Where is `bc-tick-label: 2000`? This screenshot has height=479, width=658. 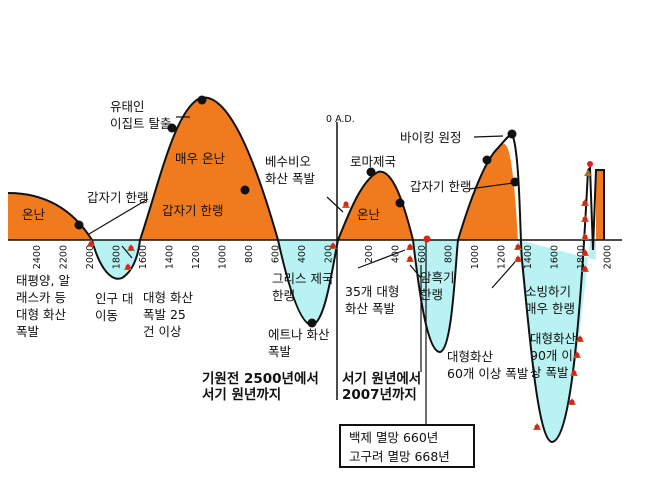
bc-tick-label: 2000 is located at coordinates (90, 257).